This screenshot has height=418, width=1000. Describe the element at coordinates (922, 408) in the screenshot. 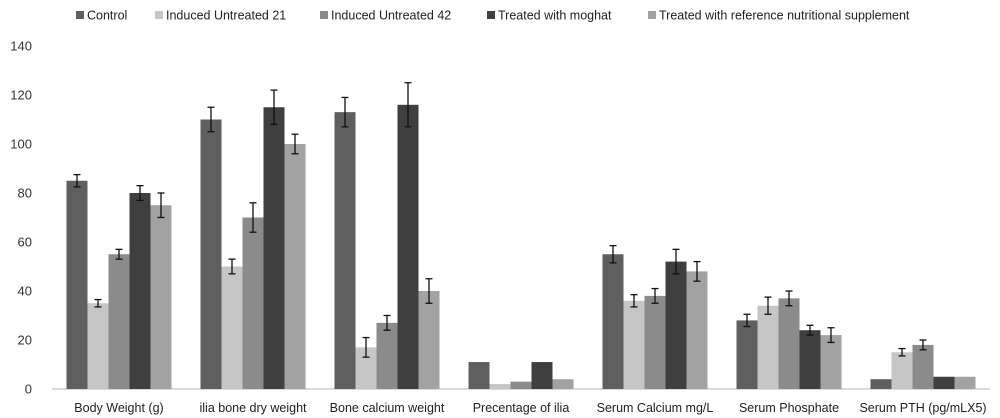

I see `x-category-label: Serum PTH (pg/mLX5)` at that location.